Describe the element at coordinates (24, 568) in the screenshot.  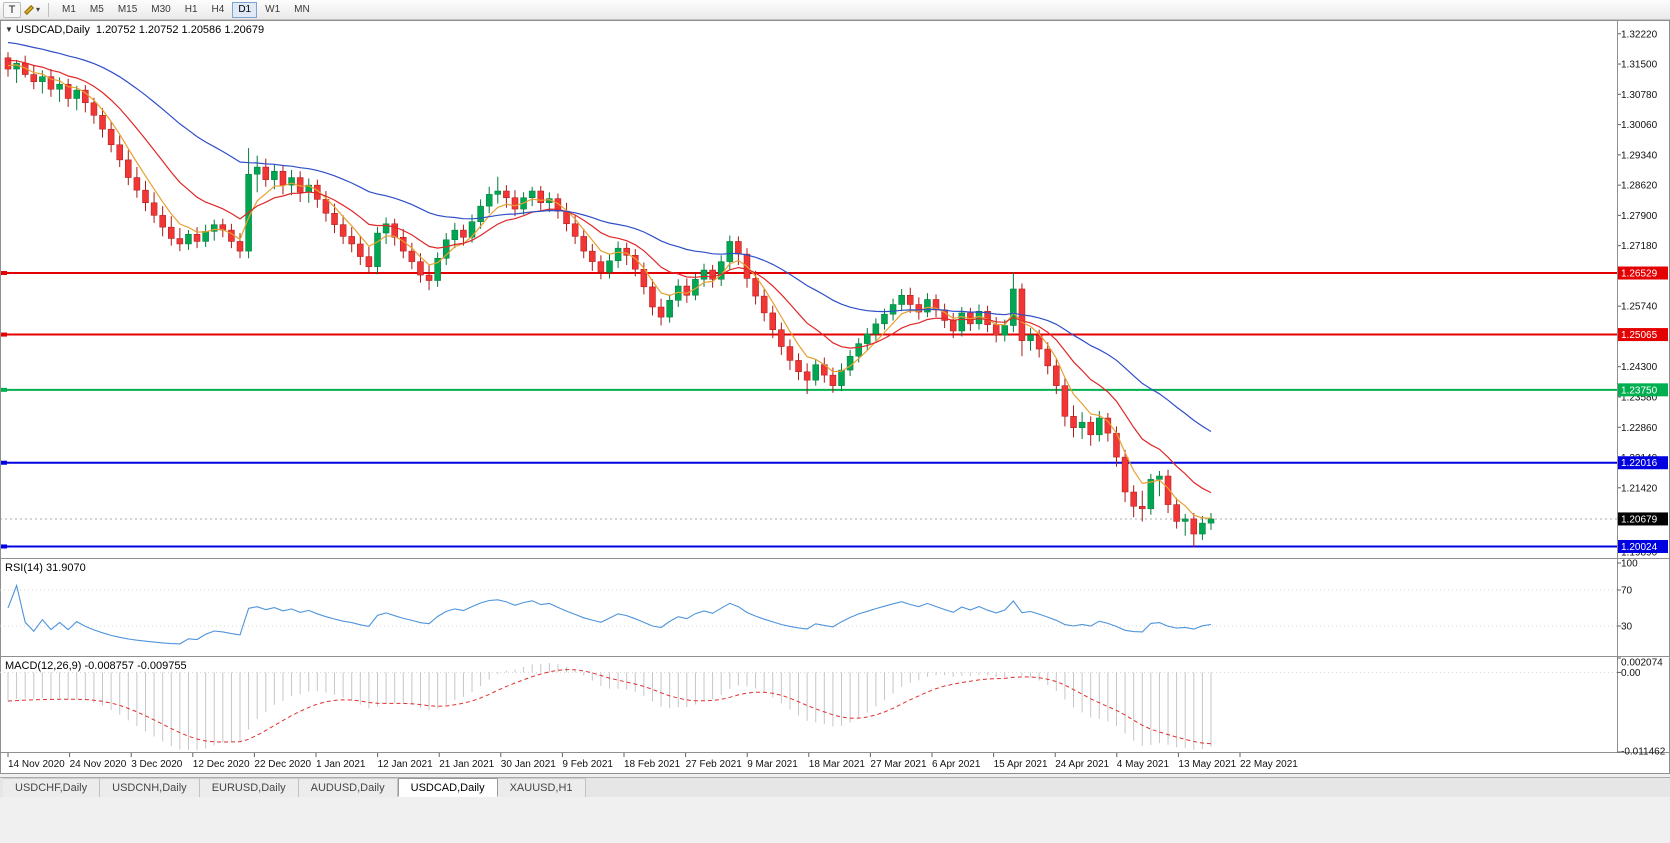
I see `rsi-name: RSI(14)` at that location.